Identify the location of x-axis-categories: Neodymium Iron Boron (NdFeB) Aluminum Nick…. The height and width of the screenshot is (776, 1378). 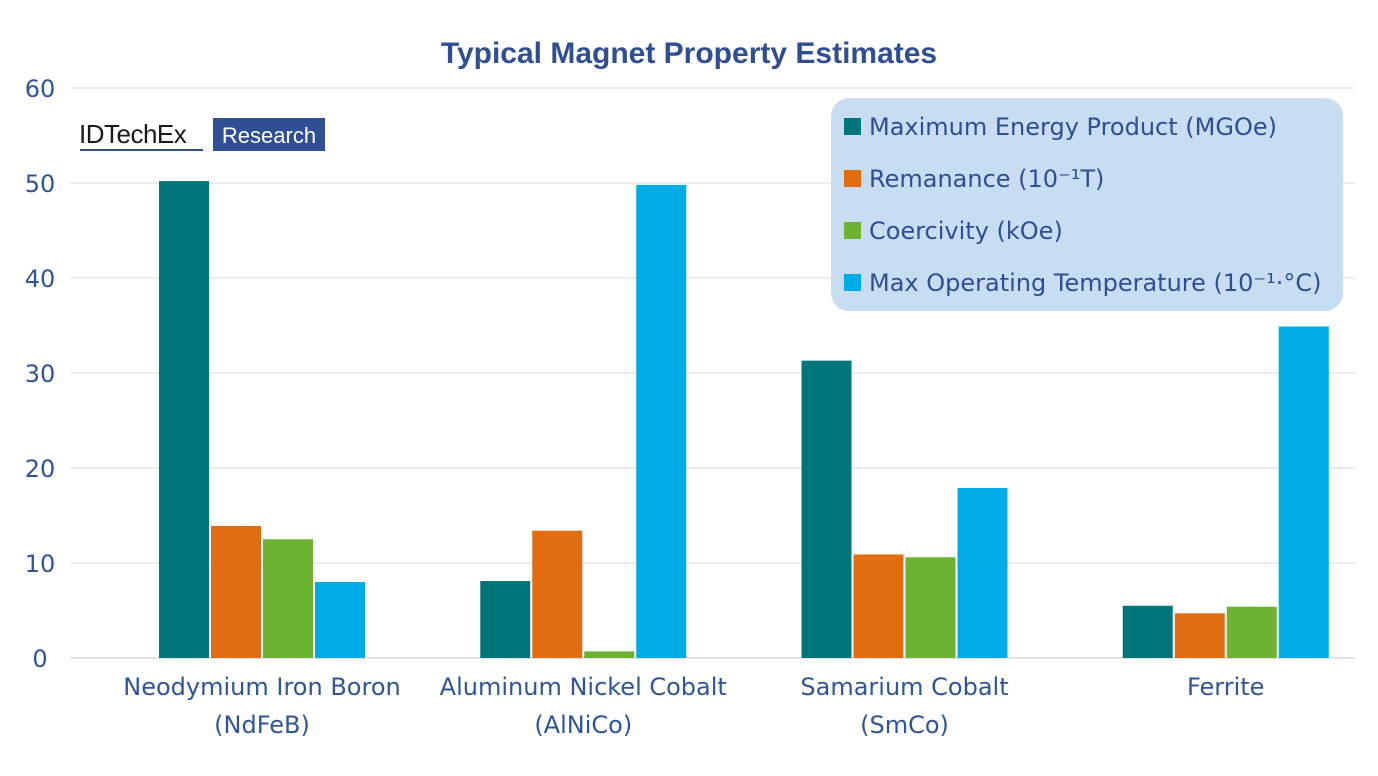
(693, 706).